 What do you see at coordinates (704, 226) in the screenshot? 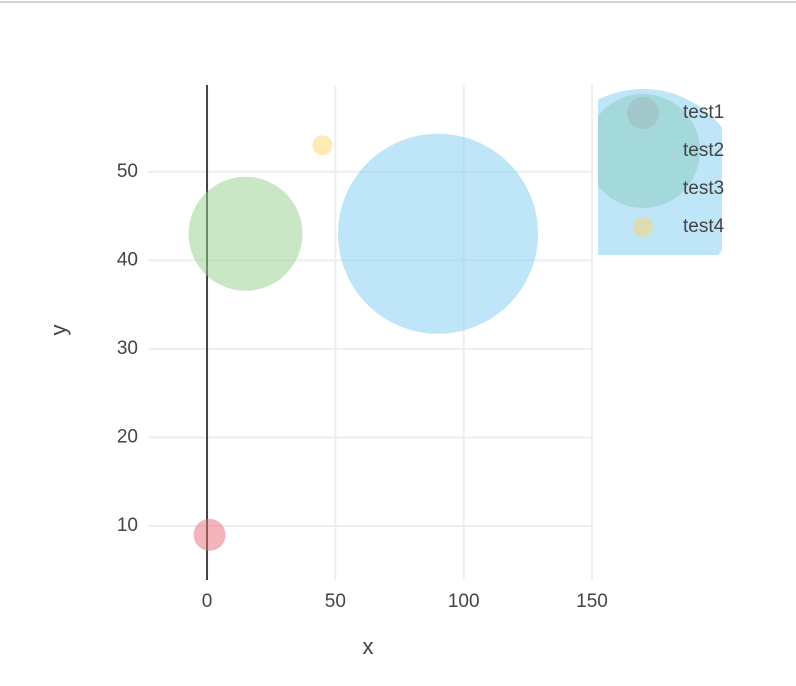
I see `legend-label: test4` at bounding box center [704, 226].